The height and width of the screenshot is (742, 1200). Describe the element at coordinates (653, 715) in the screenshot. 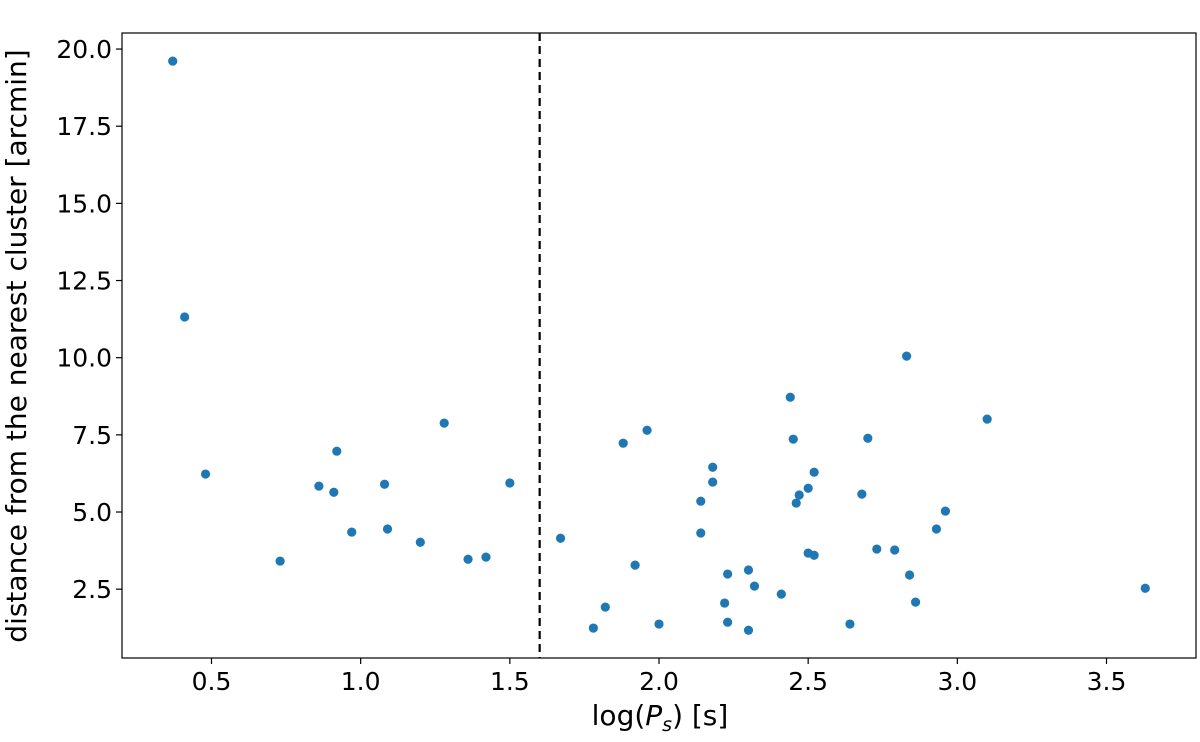

I see `x-label-symbol: P` at that location.